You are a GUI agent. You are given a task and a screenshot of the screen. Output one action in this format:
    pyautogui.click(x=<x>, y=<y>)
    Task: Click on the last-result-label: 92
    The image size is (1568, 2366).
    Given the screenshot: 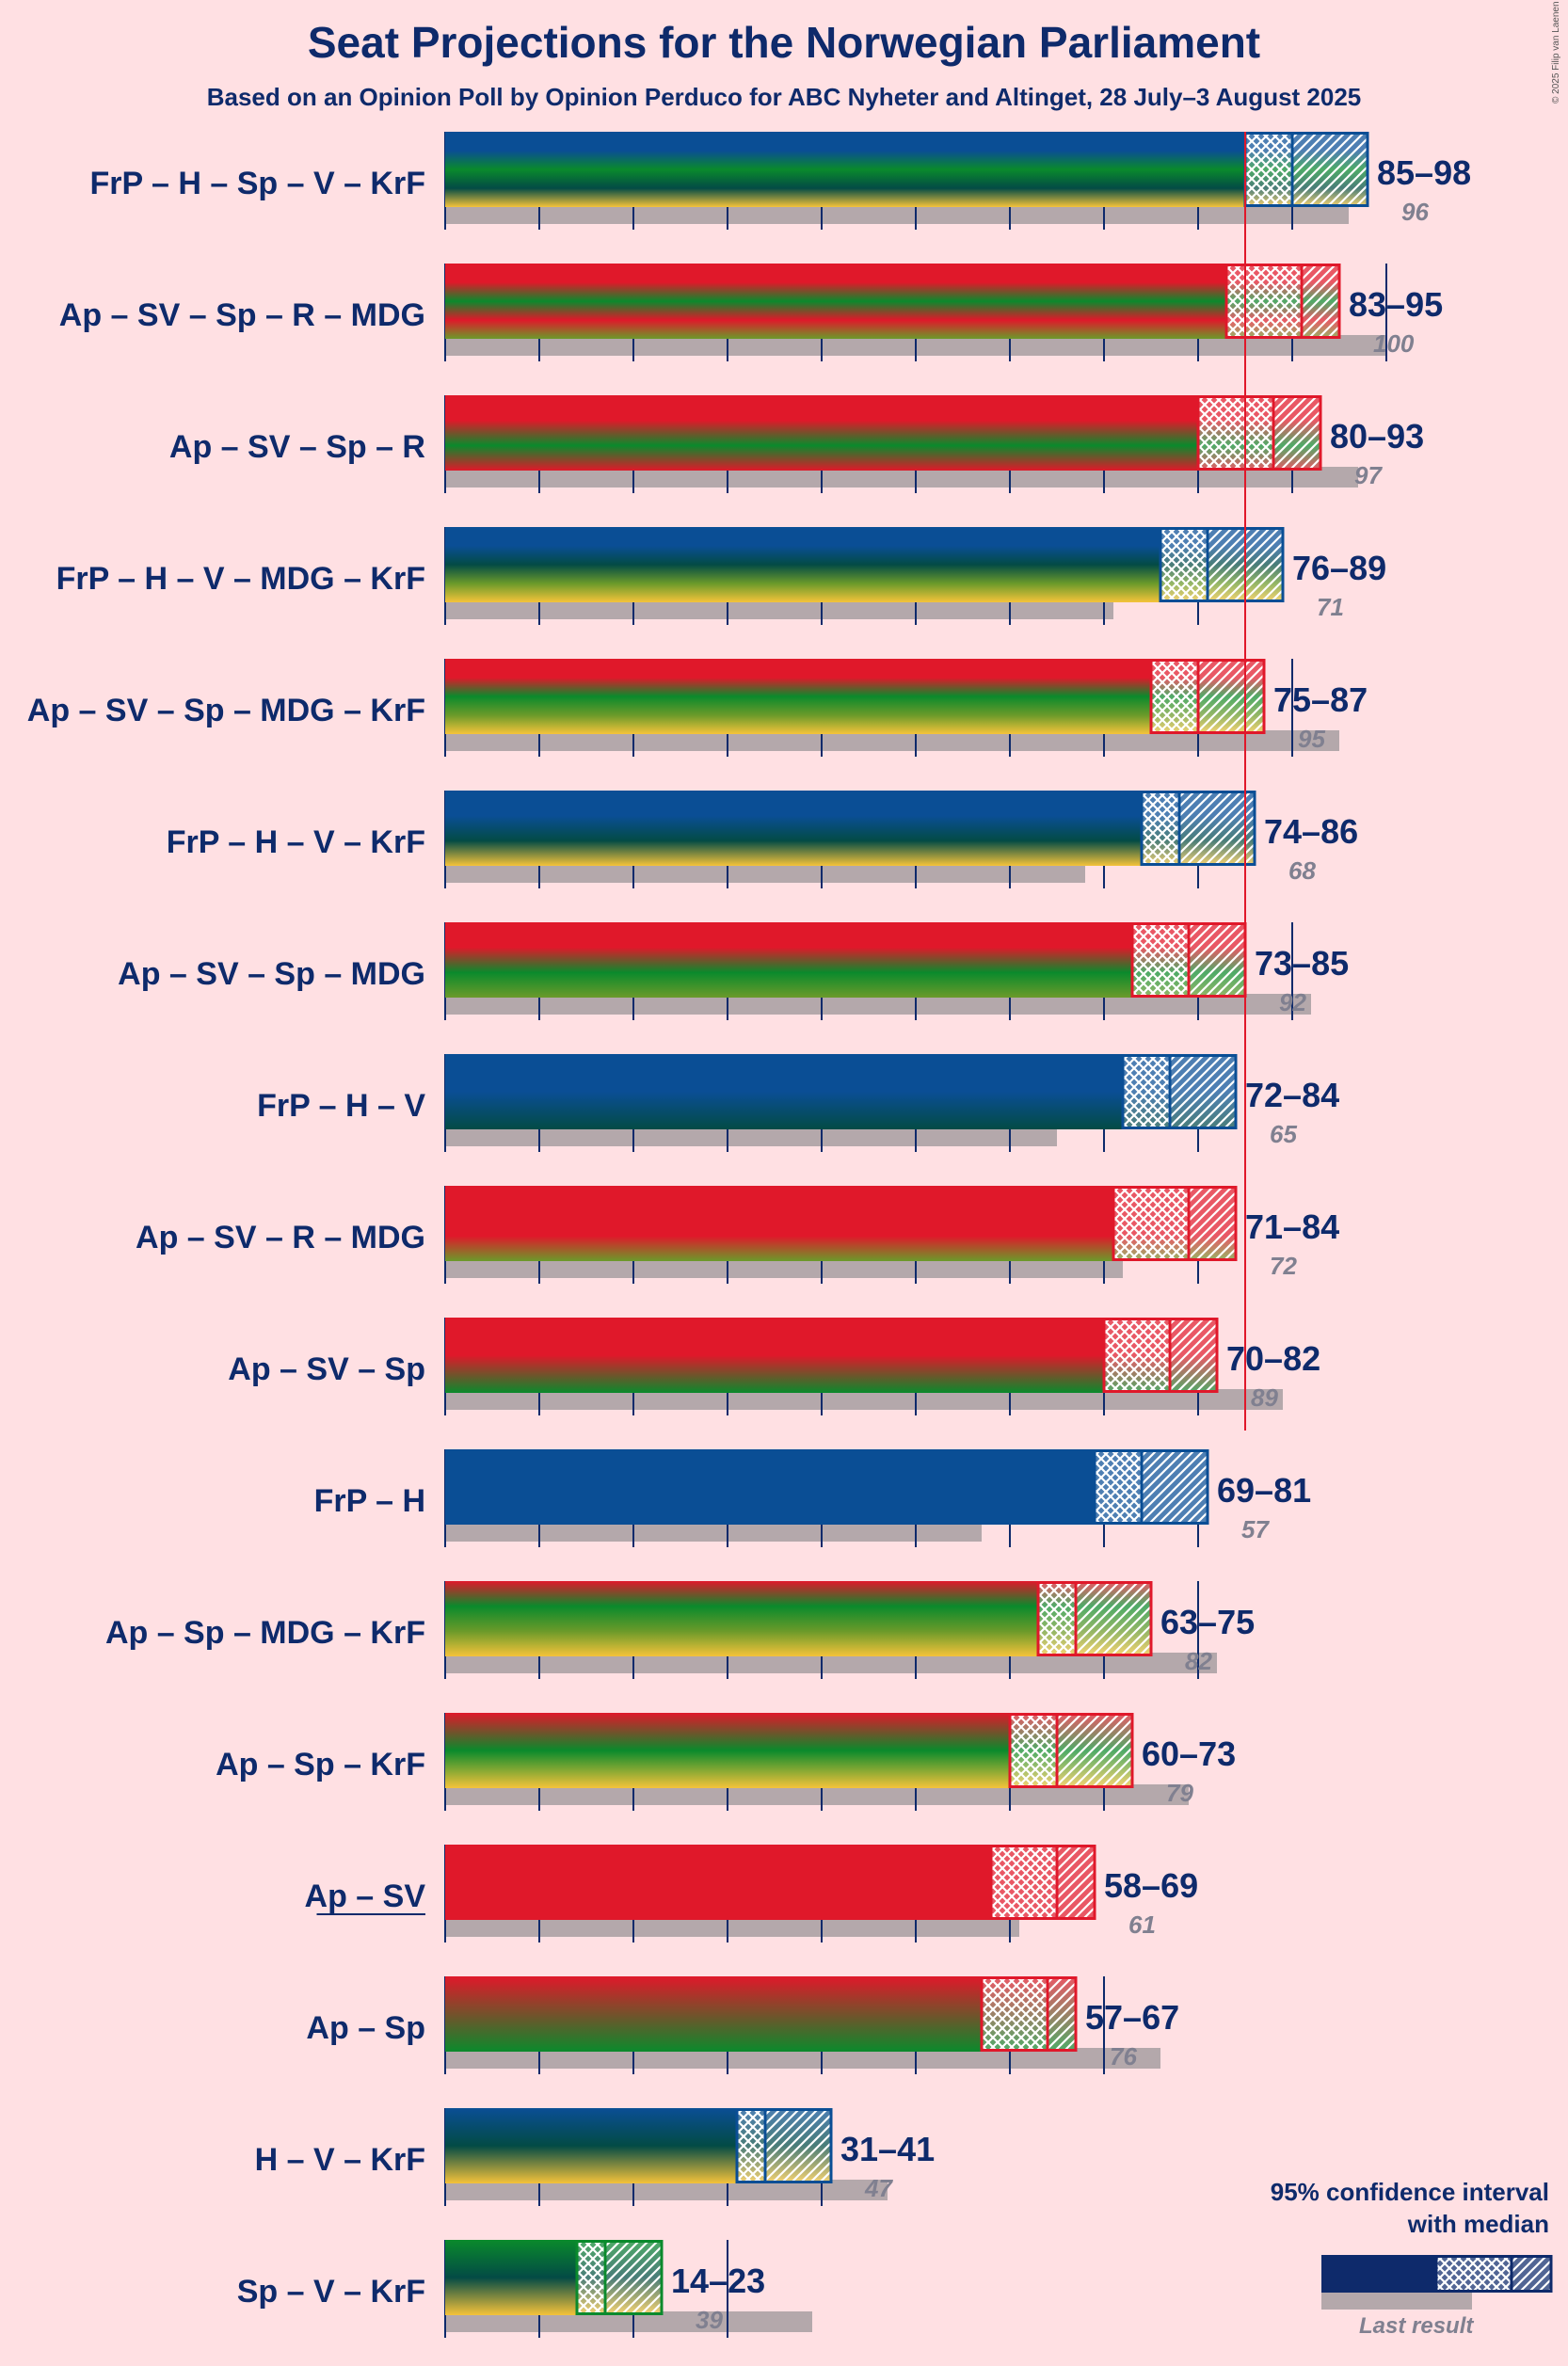 What is the action you would take?
    pyautogui.click(x=1292, y=1002)
    